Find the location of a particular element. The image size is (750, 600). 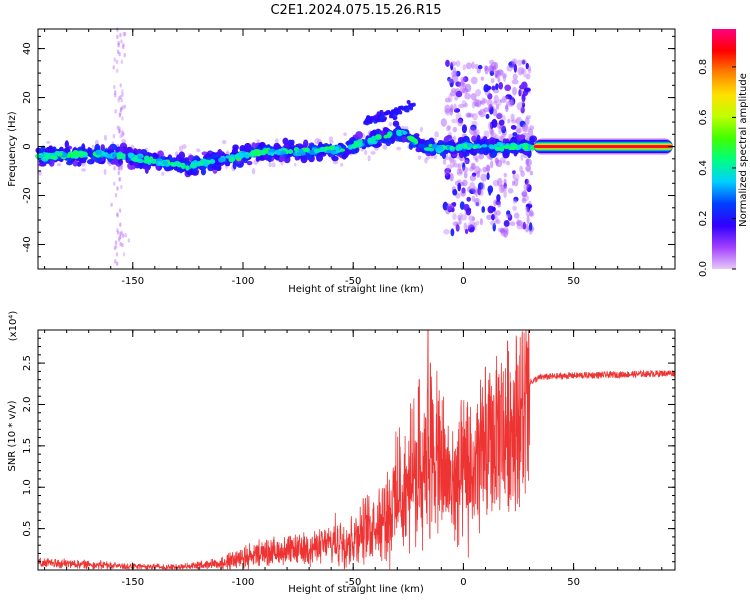

colorbar-tick-label: 0.6 is located at coordinates (703, 117).